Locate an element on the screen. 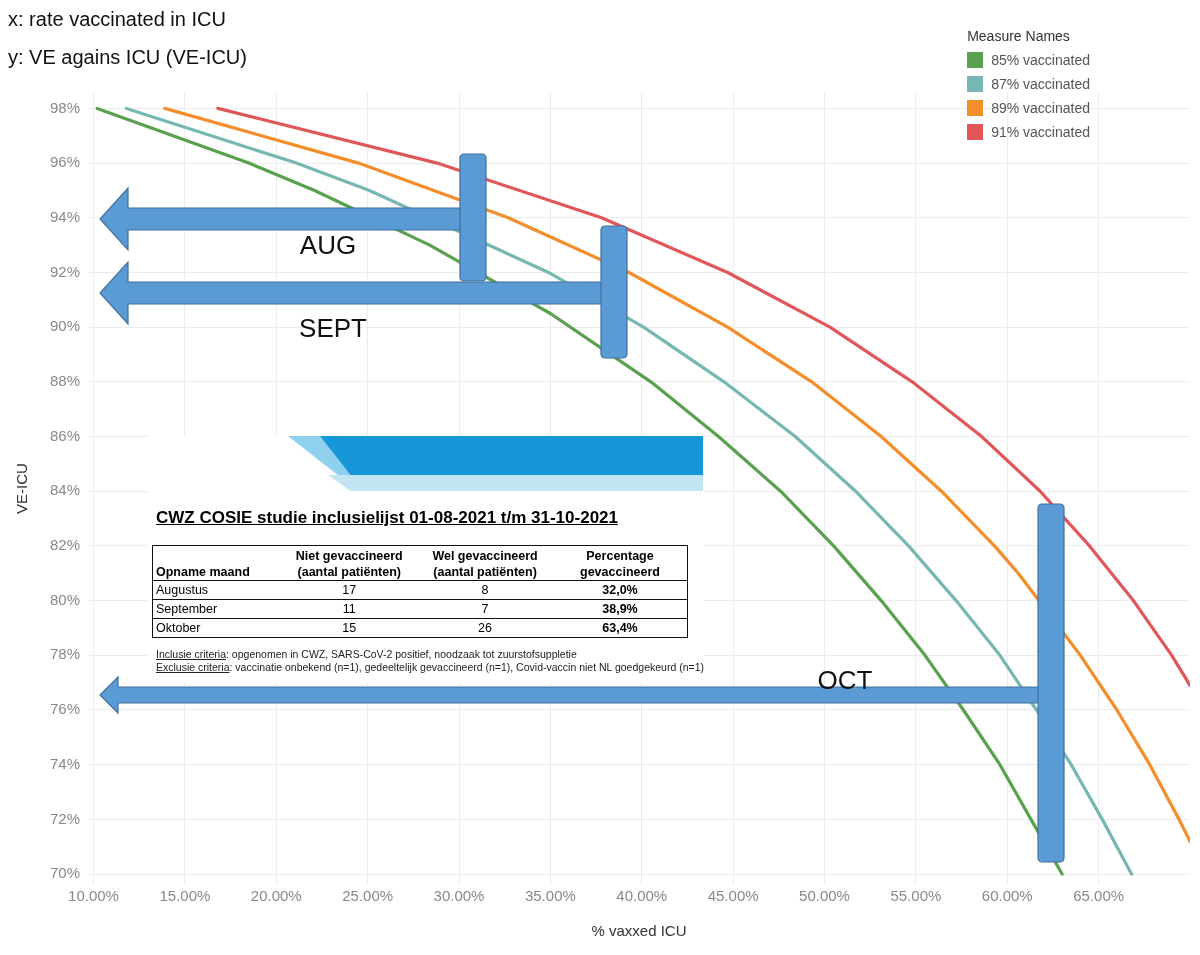  x-tick-label: 10.00% is located at coordinates (93, 896).